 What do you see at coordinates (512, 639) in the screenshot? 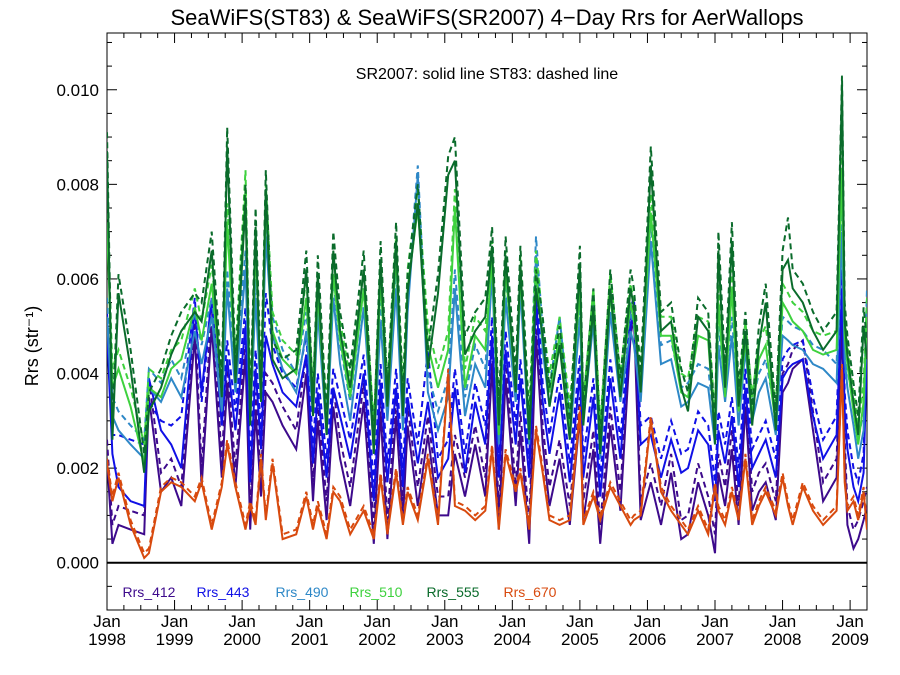
I see `x-tick-label-year: 2004` at bounding box center [512, 639].